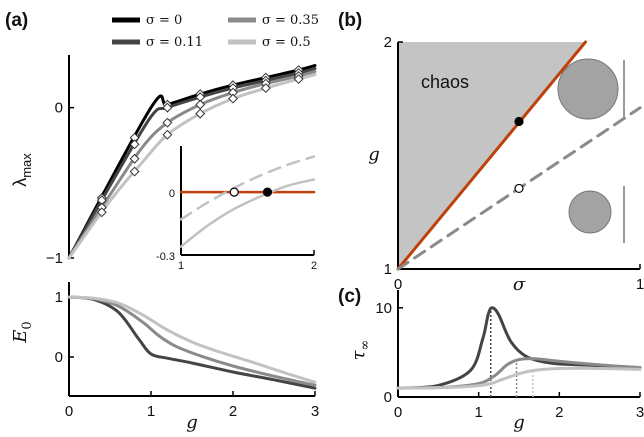  What do you see at coordinates (388, 42) in the screenshot?
I see `y-tick-label: 2` at bounding box center [388, 42].